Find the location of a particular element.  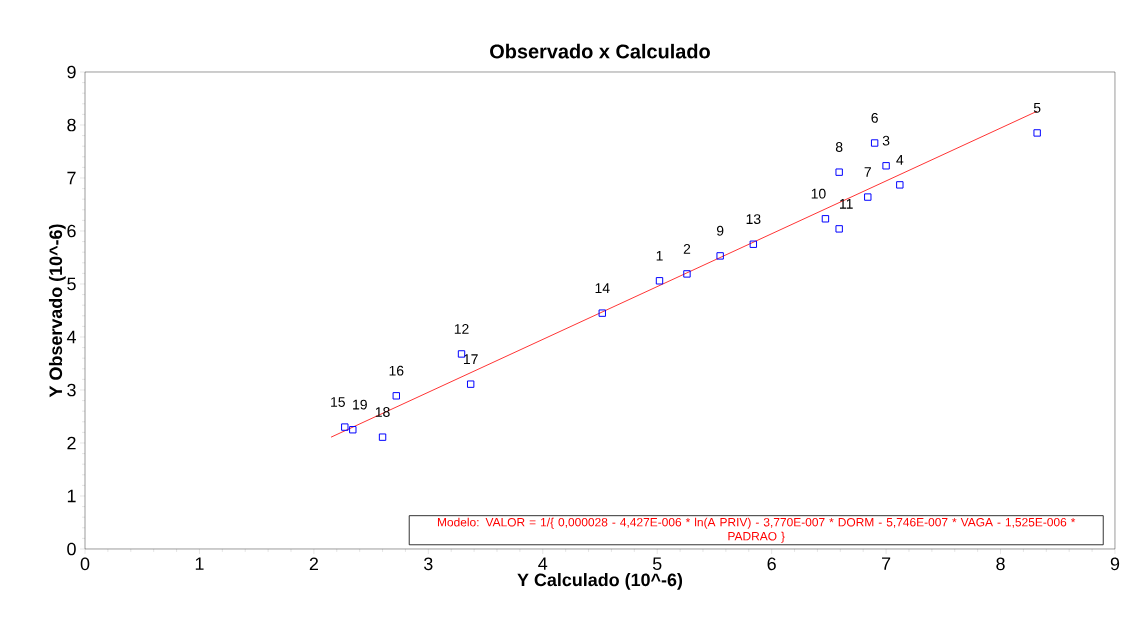

annotation: 1 is located at coordinates (659, 256).